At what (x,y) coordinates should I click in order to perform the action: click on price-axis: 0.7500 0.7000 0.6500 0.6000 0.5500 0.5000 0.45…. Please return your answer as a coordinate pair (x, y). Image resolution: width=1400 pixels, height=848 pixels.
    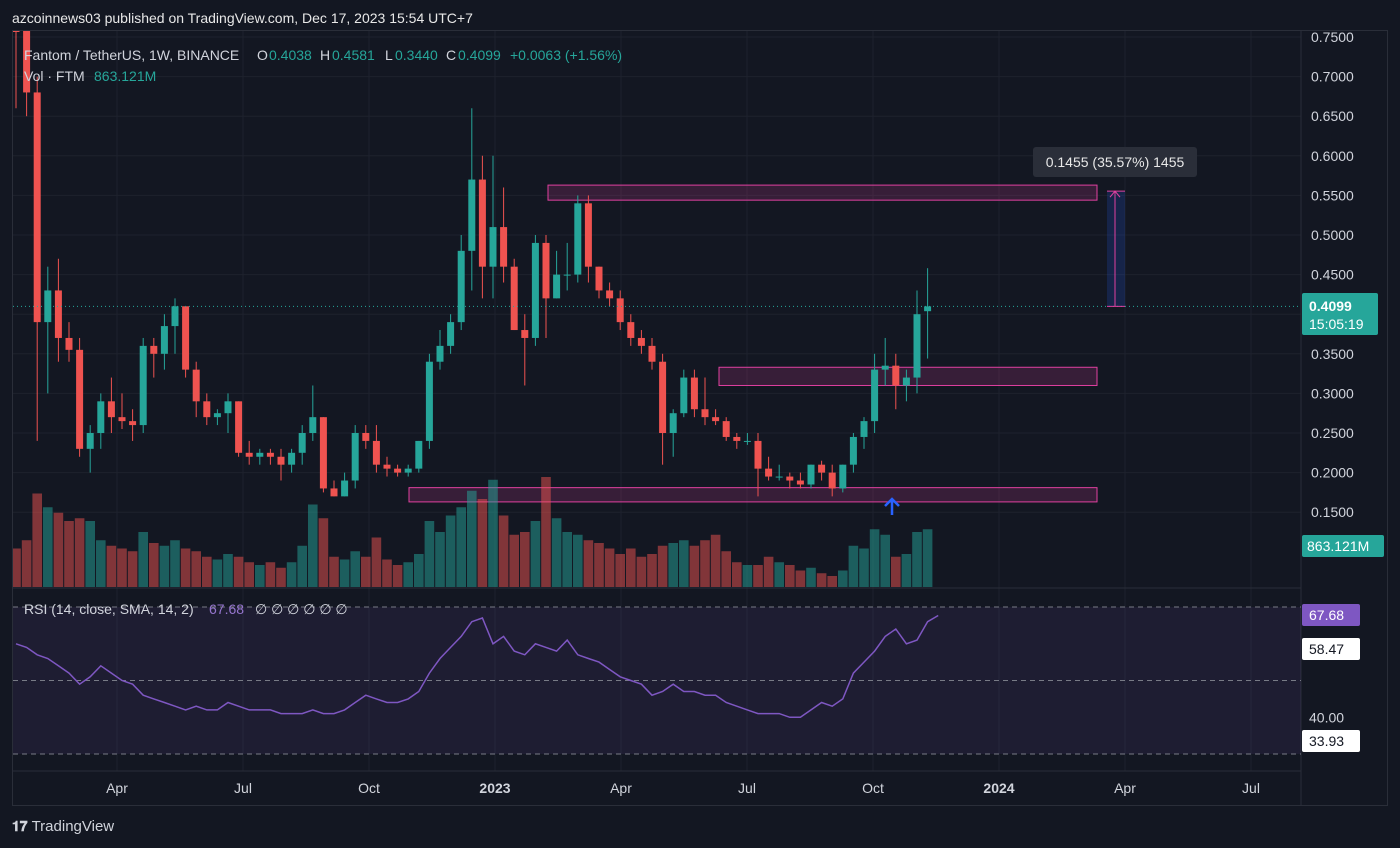
    Looking at the image, I should click on (1343, 391).